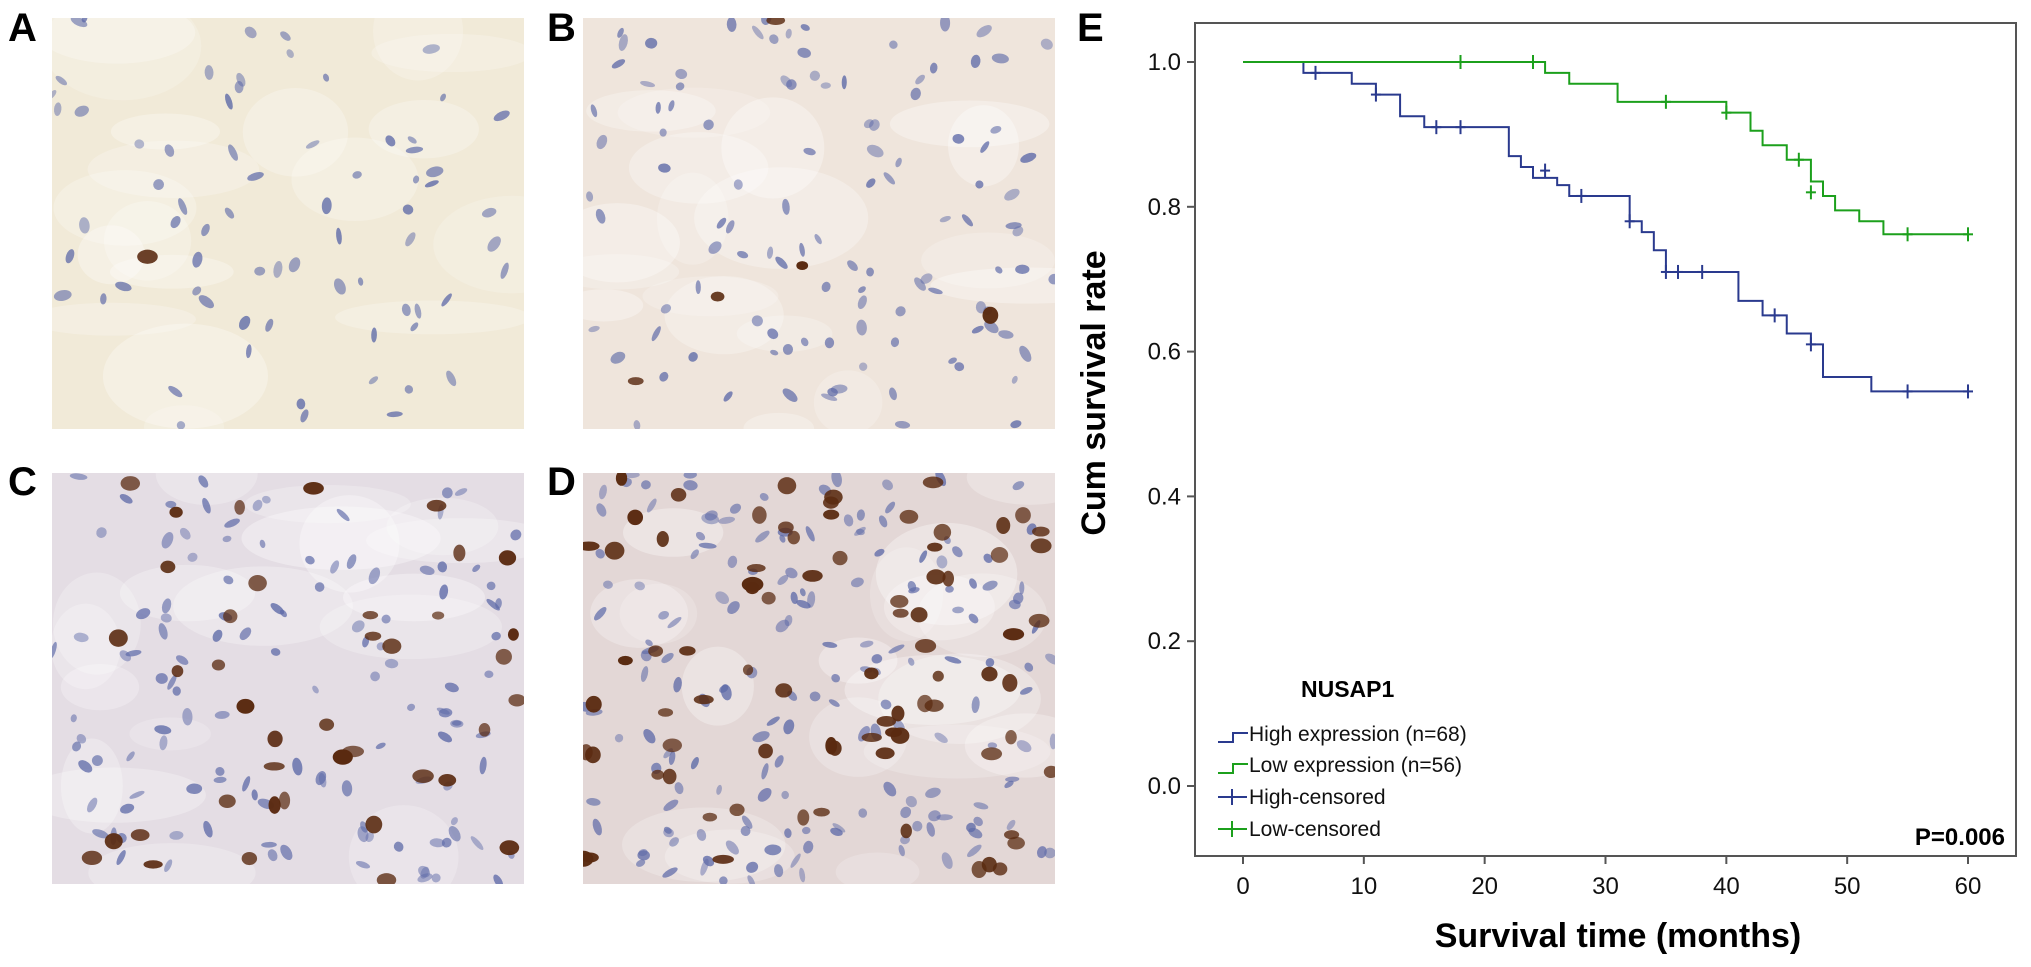 Image resolution: width=2031 pixels, height=967 pixels. What do you see at coordinates (1164, 352) in the screenshot?
I see `y-tick-label: 0.6` at bounding box center [1164, 352].